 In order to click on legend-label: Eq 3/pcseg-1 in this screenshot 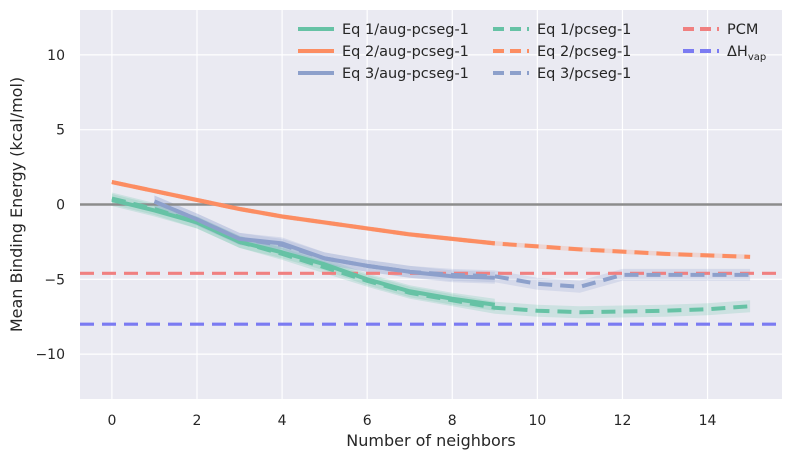, I will do `click(584, 74)`.